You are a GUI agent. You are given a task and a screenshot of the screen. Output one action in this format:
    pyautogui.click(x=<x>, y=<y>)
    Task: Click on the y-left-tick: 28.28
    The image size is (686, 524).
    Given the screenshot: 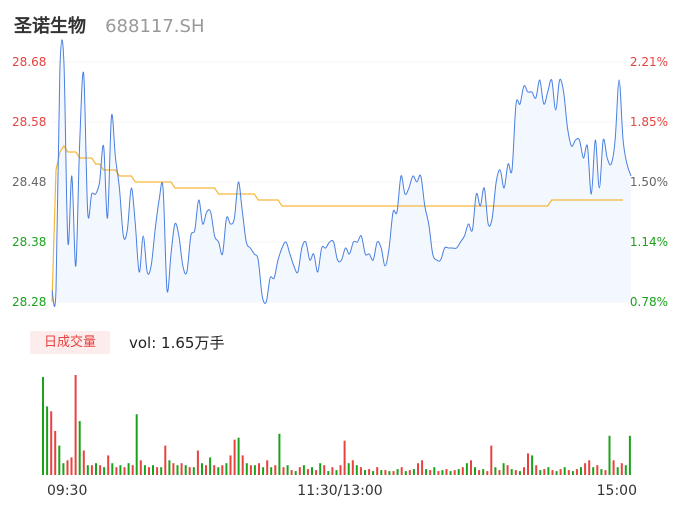 What is the action you would take?
    pyautogui.click(x=29, y=302)
    